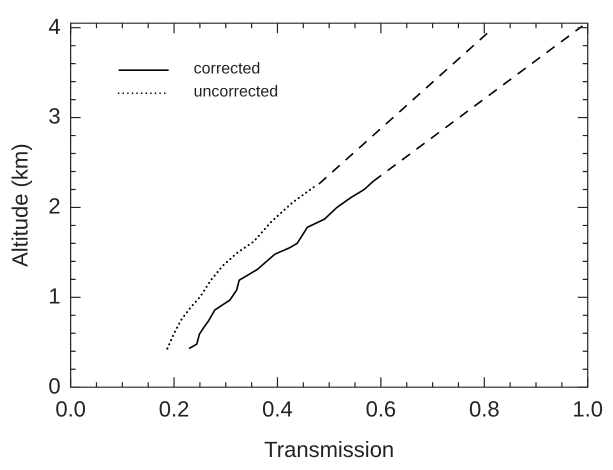 This screenshot has height=470, width=613. I want to click on x-tick-label: 0.6, so click(381, 409).